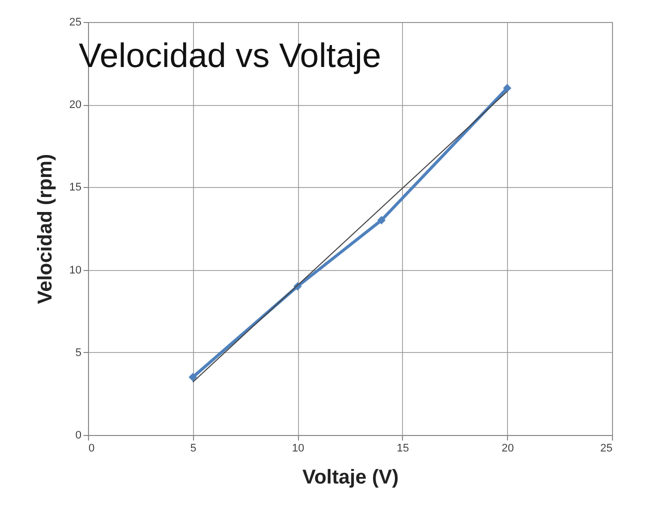 This screenshot has height=518, width=648. What do you see at coordinates (298, 448) in the screenshot?
I see `x-tick-label: 10` at bounding box center [298, 448].